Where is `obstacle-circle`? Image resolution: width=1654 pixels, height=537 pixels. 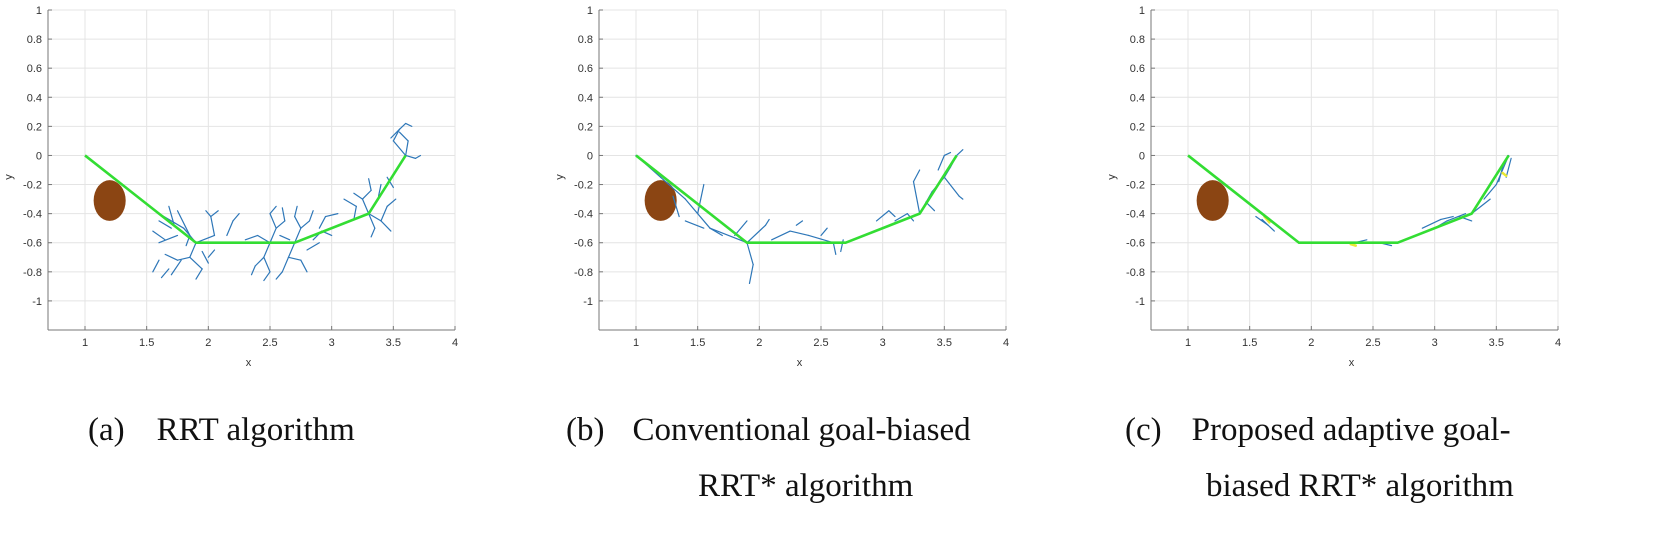
obstacle-circle is located at coordinates (109, 200).